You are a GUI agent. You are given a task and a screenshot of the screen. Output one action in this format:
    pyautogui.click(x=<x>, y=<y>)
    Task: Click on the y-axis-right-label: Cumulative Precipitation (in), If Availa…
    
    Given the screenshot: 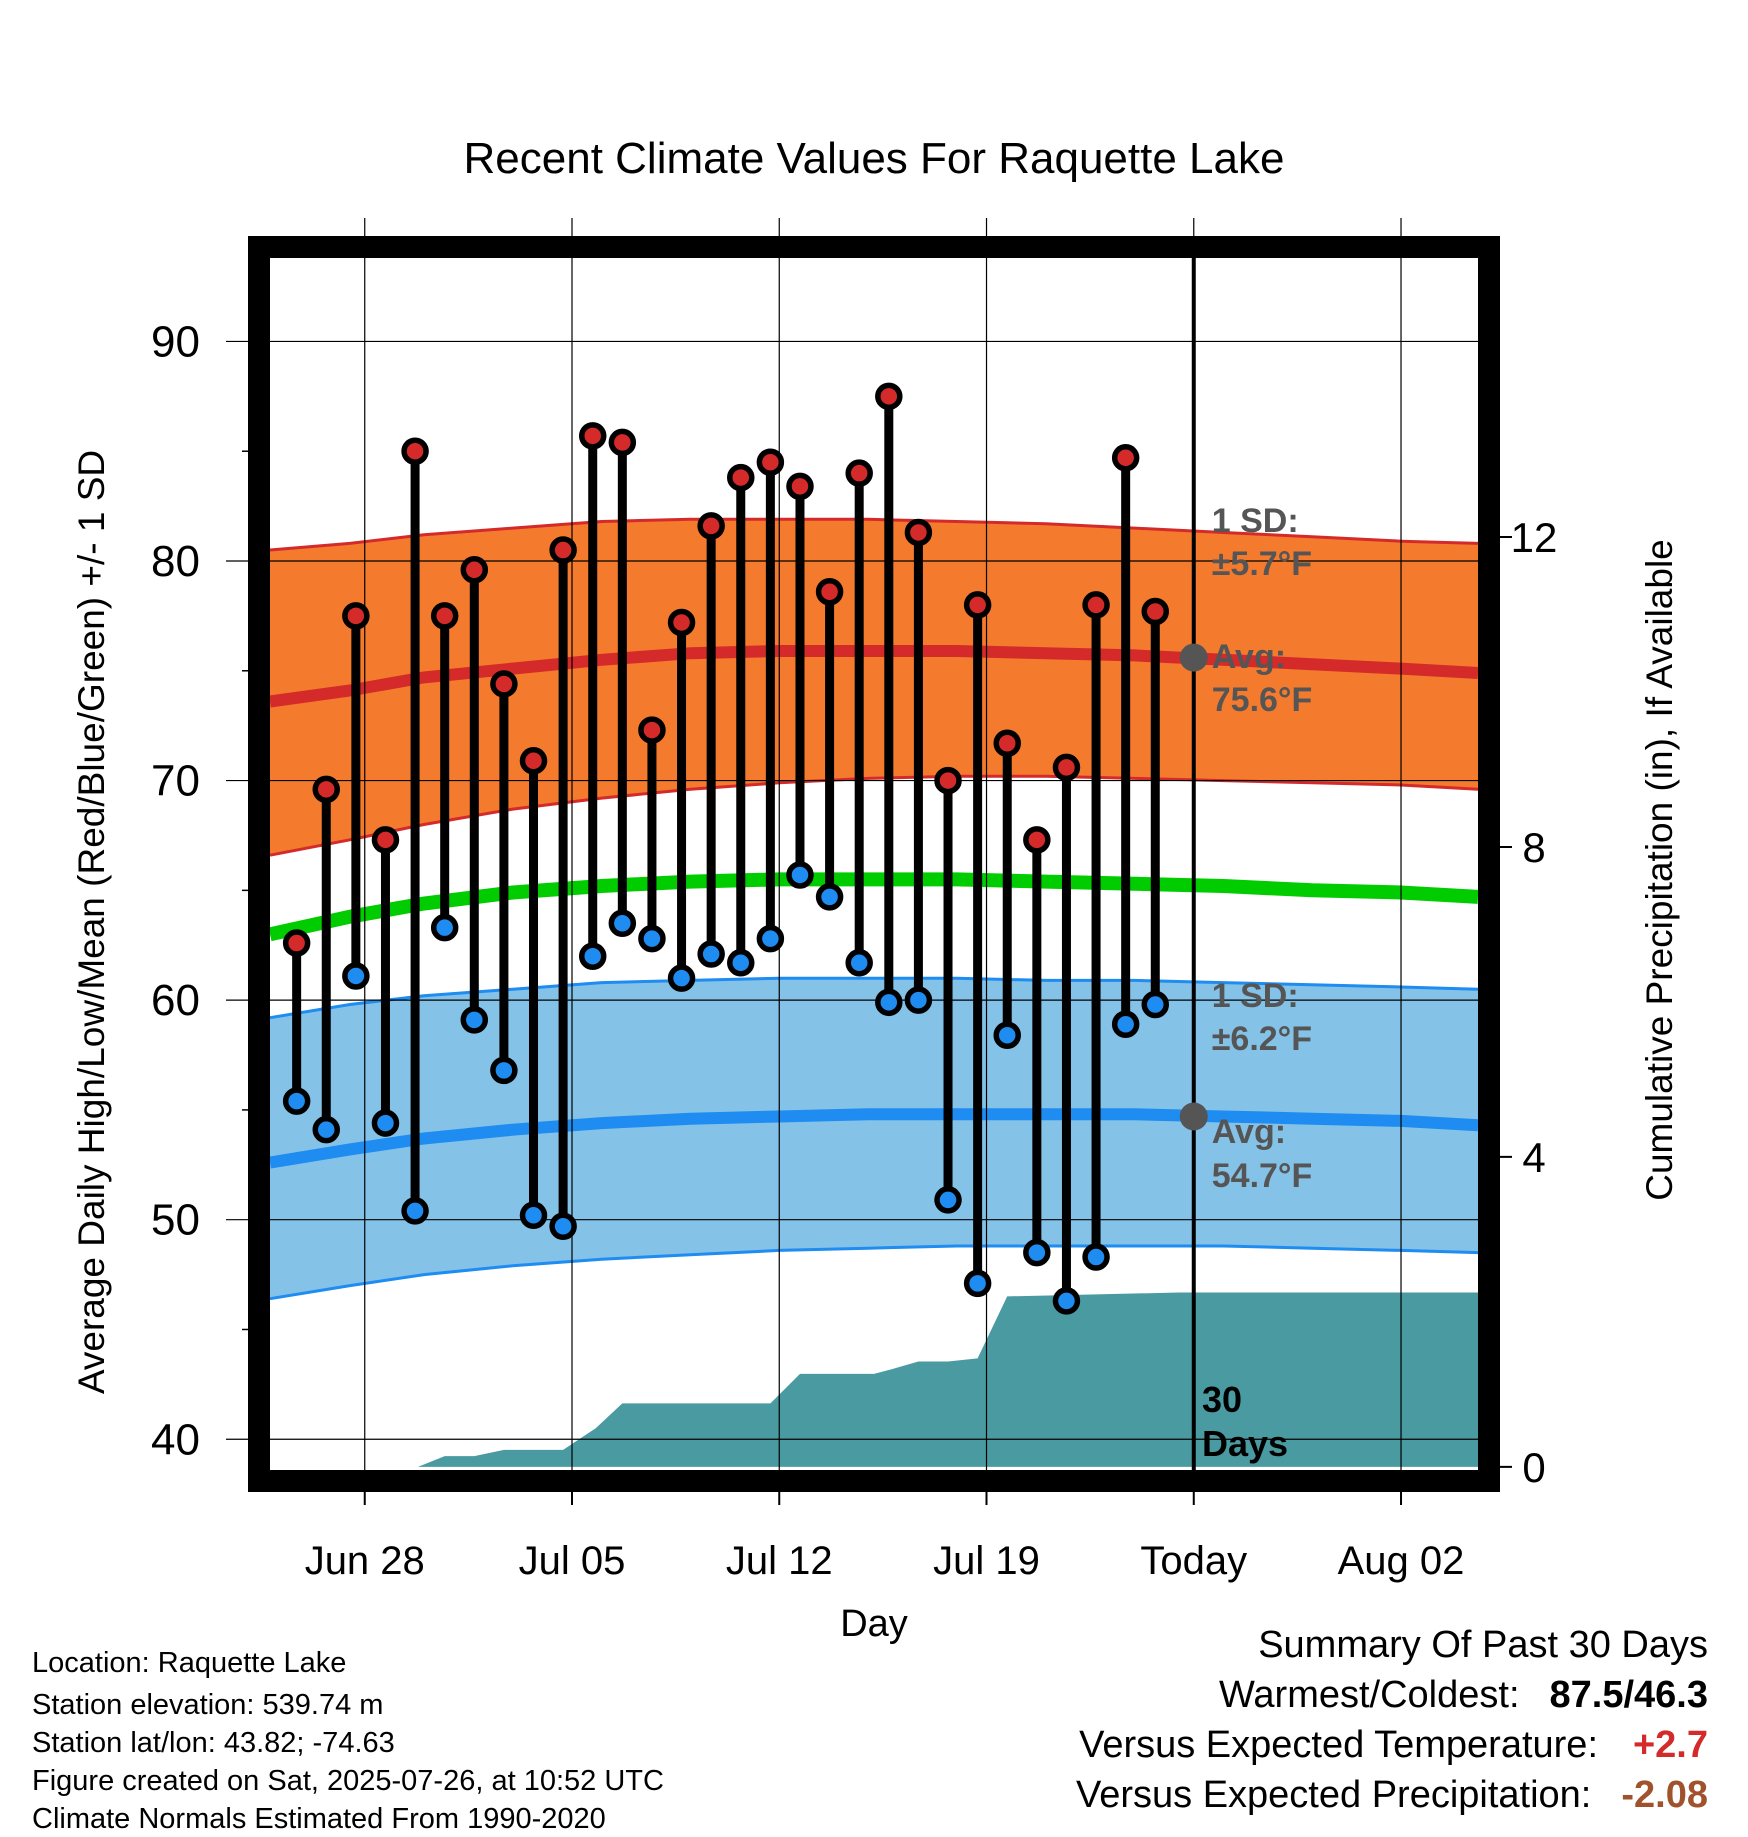 What is the action you would take?
    pyautogui.click(x=1659, y=870)
    